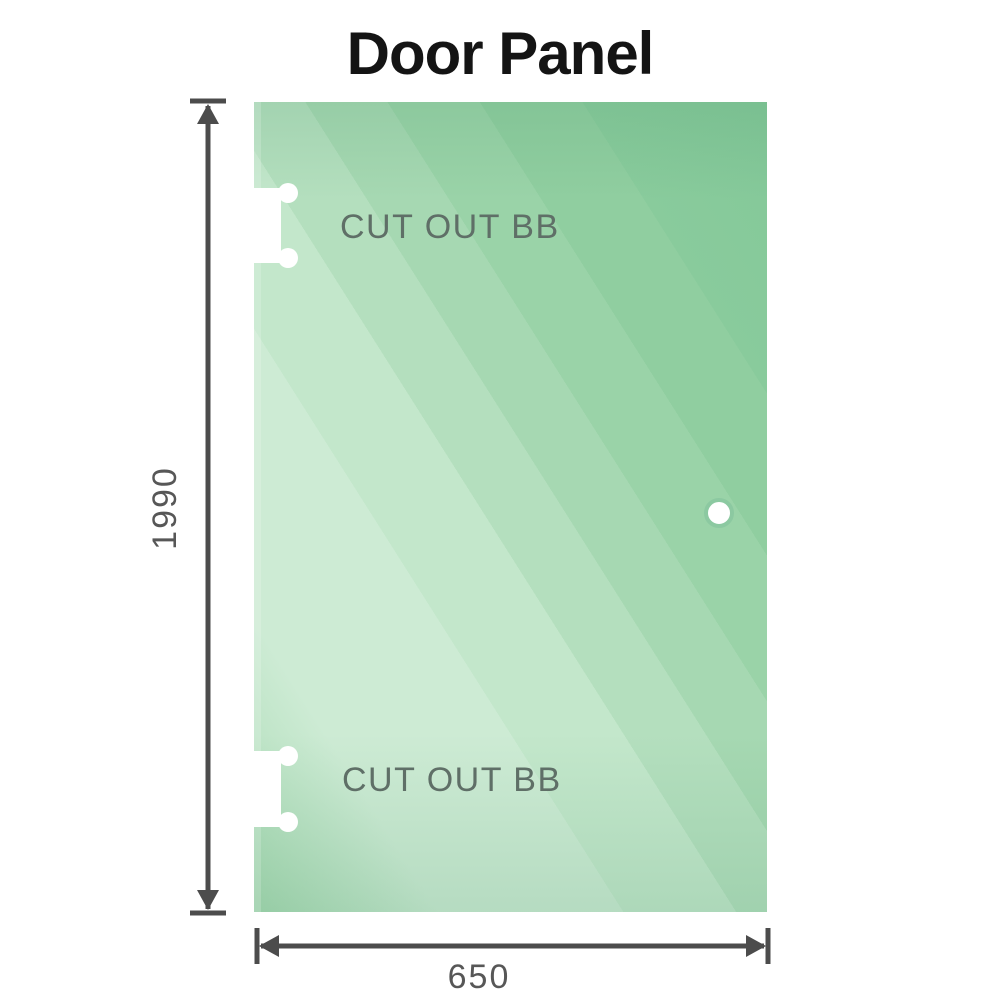 This screenshot has height=1000, width=1000. Describe the element at coordinates (719, 513) in the screenshot. I see `handle-hole` at that location.